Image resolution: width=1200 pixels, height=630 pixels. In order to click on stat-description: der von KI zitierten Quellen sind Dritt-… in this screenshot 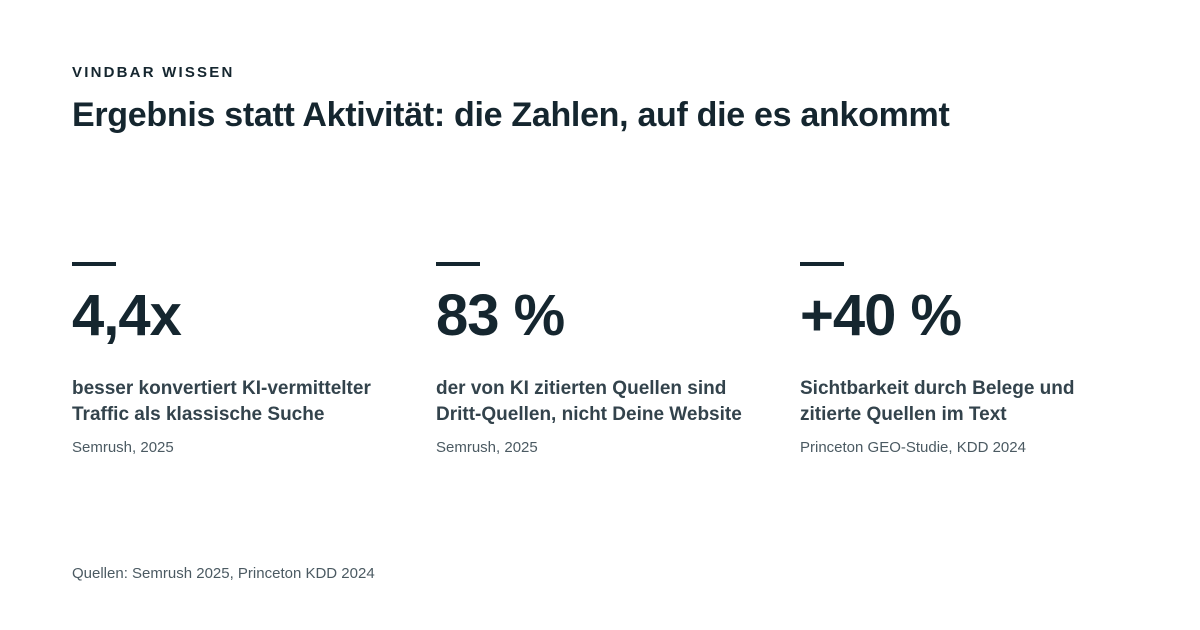, I will do `click(589, 401)`.